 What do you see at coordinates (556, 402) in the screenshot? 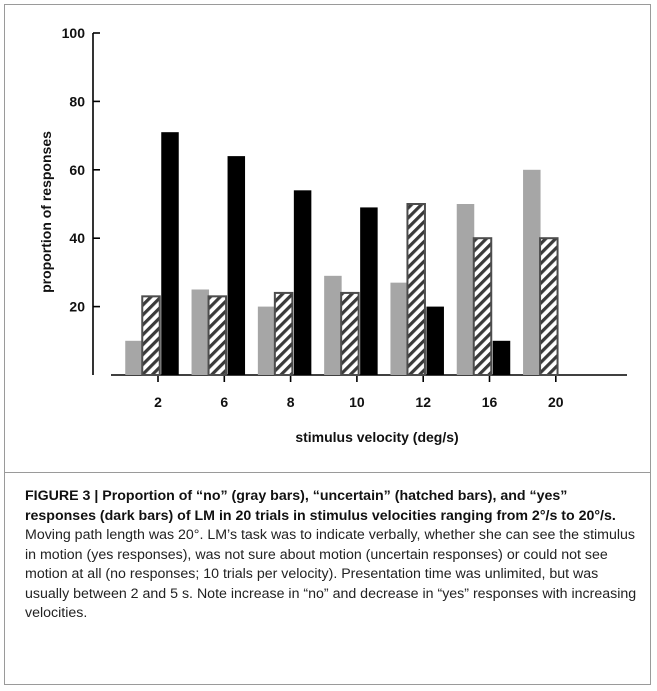
I see `x-tick-label: 20` at bounding box center [556, 402].